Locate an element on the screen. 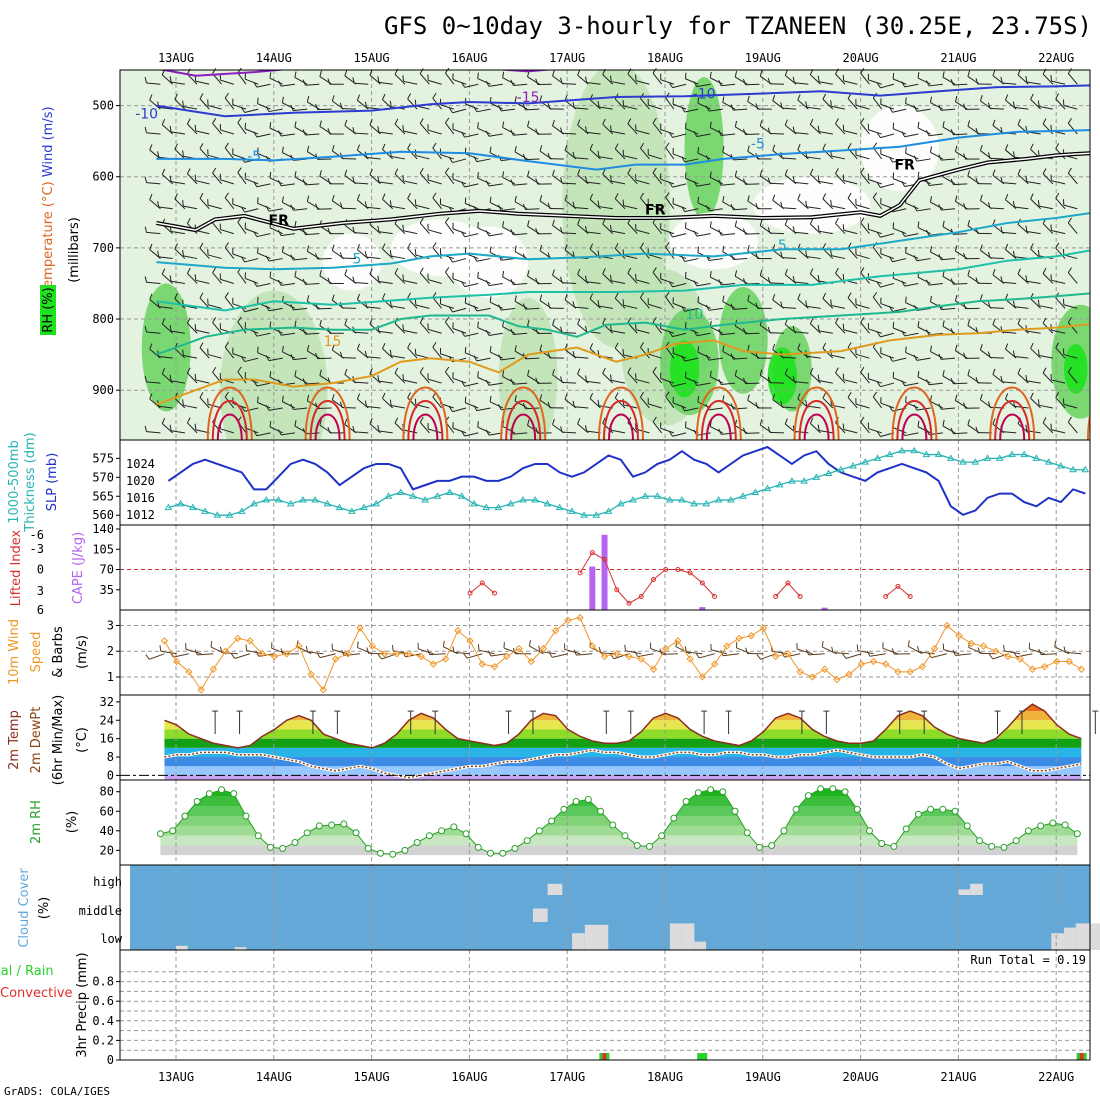 The image size is (1100, 1100). slp-ylabel: SLP (mb) is located at coordinates (52, 482).